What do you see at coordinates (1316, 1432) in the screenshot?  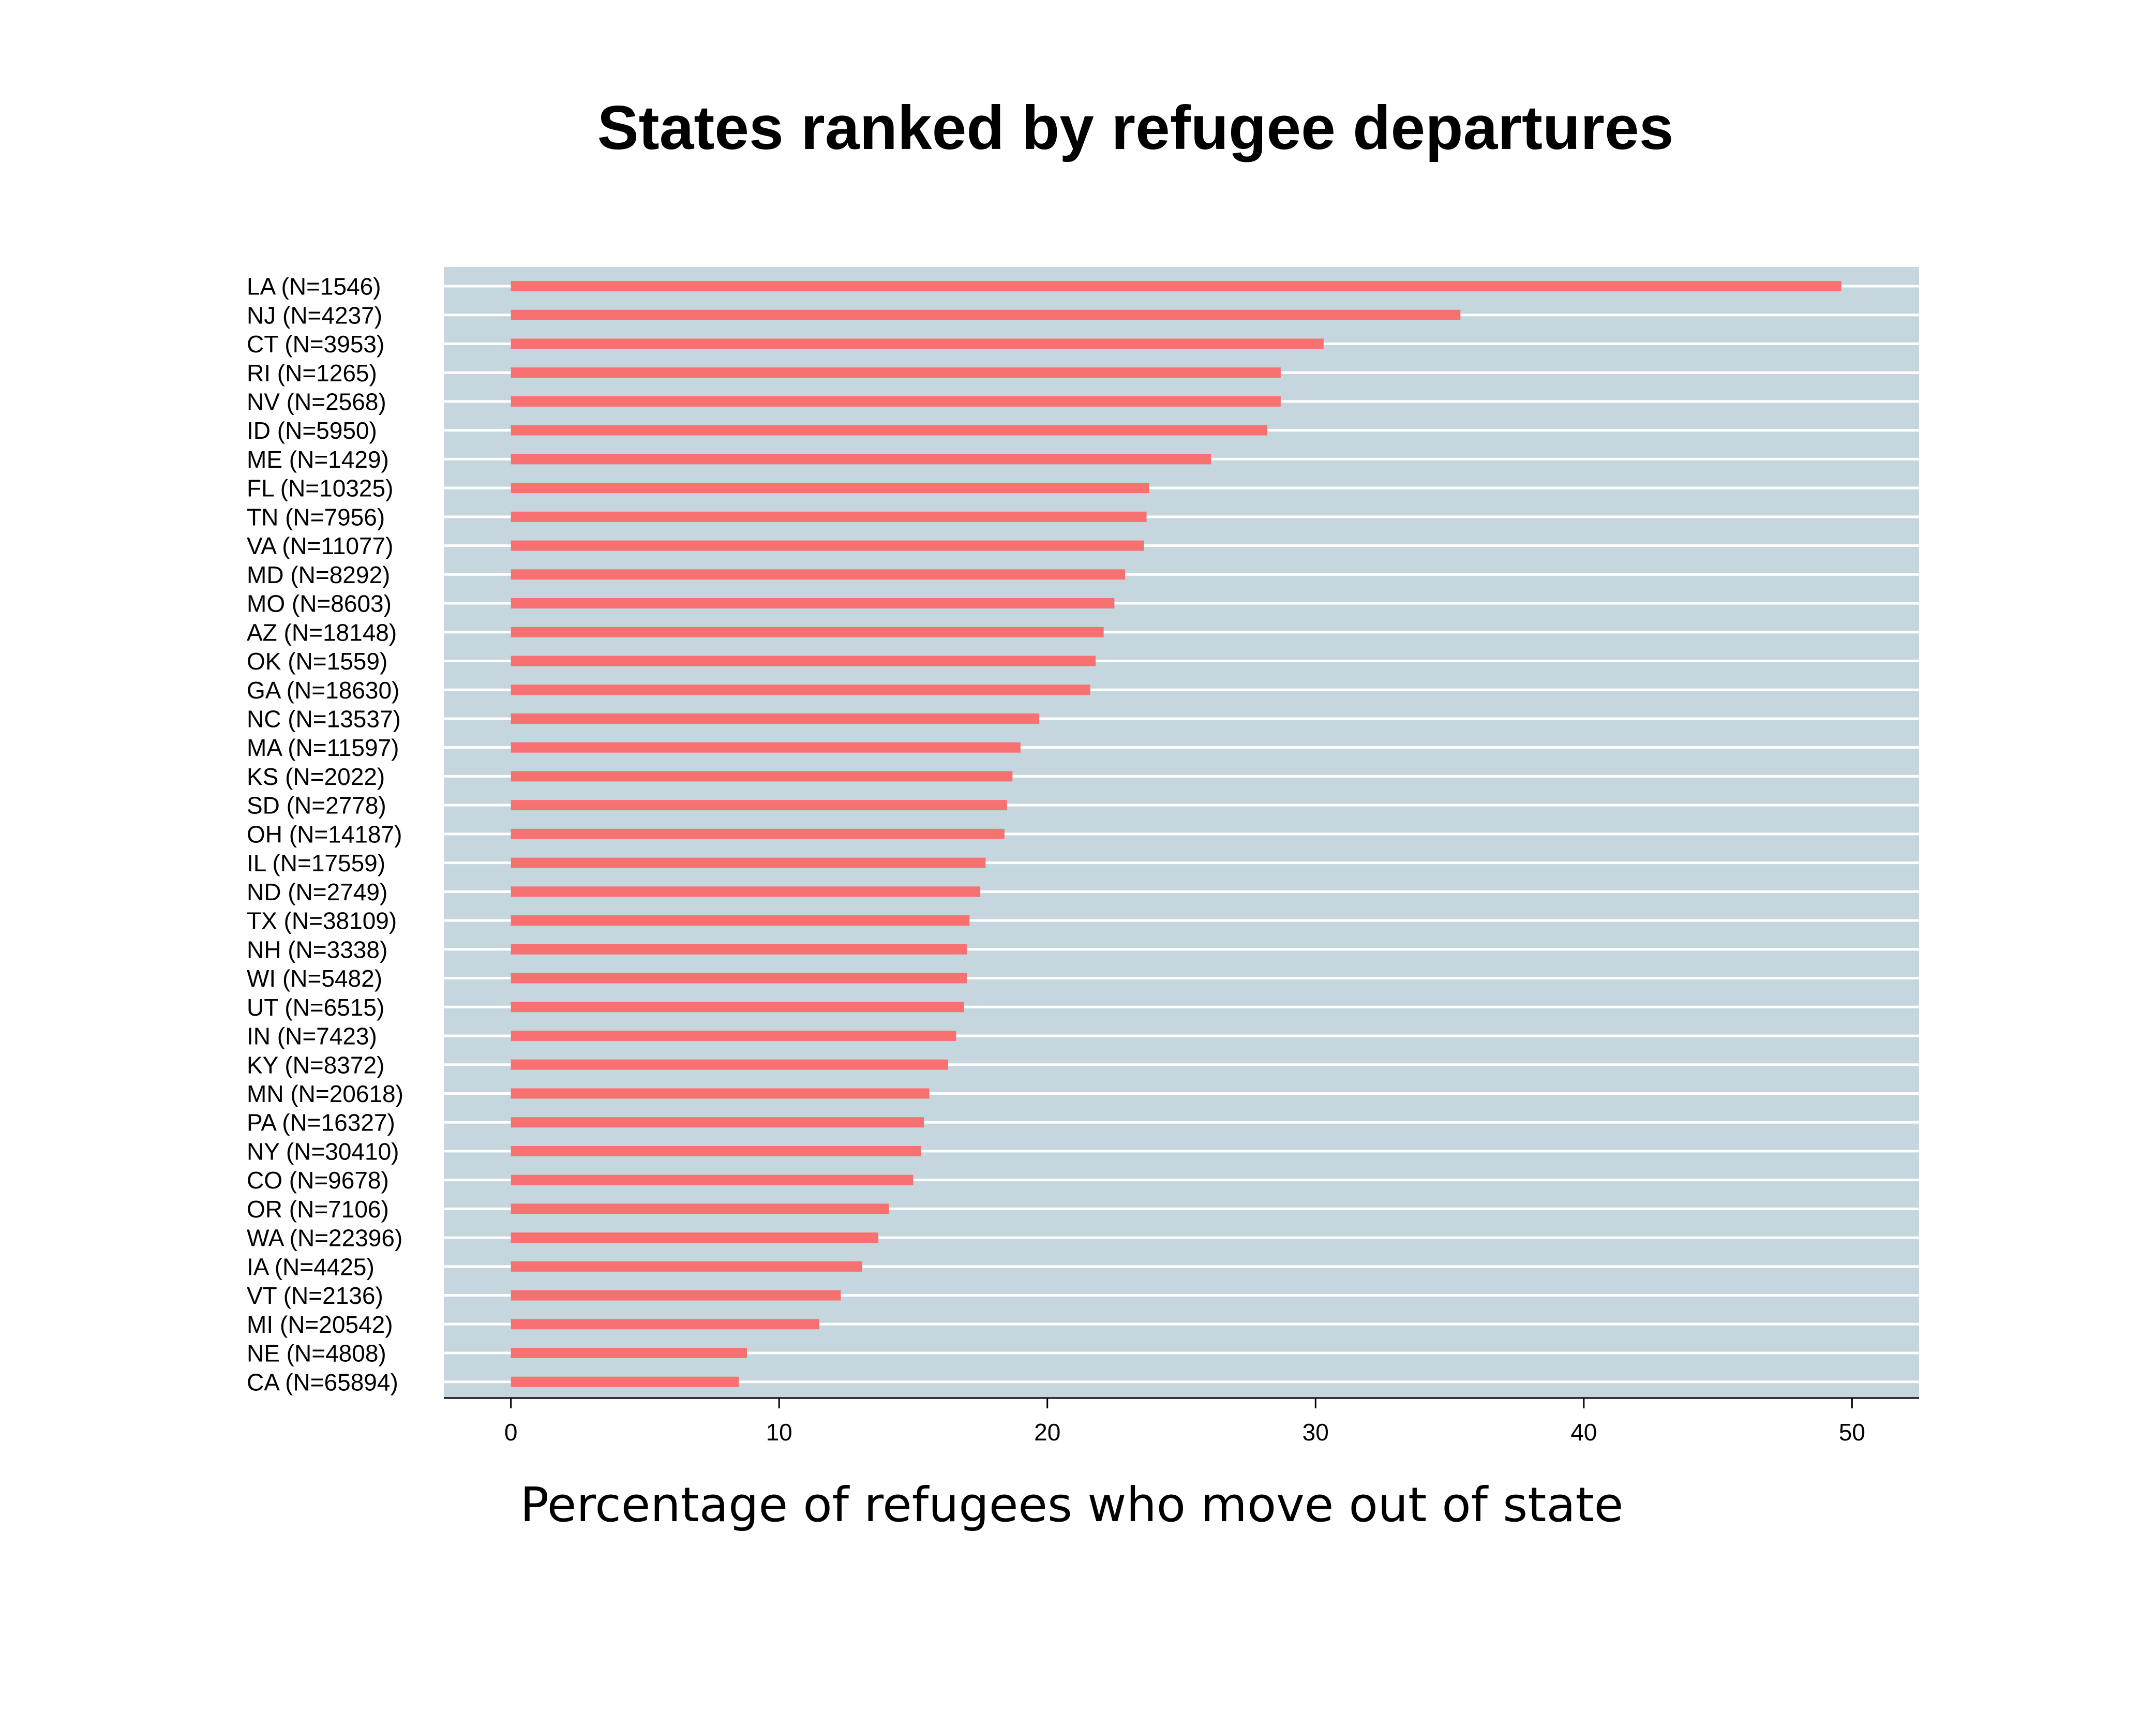 I see `x-tick-label: 30` at bounding box center [1316, 1432].